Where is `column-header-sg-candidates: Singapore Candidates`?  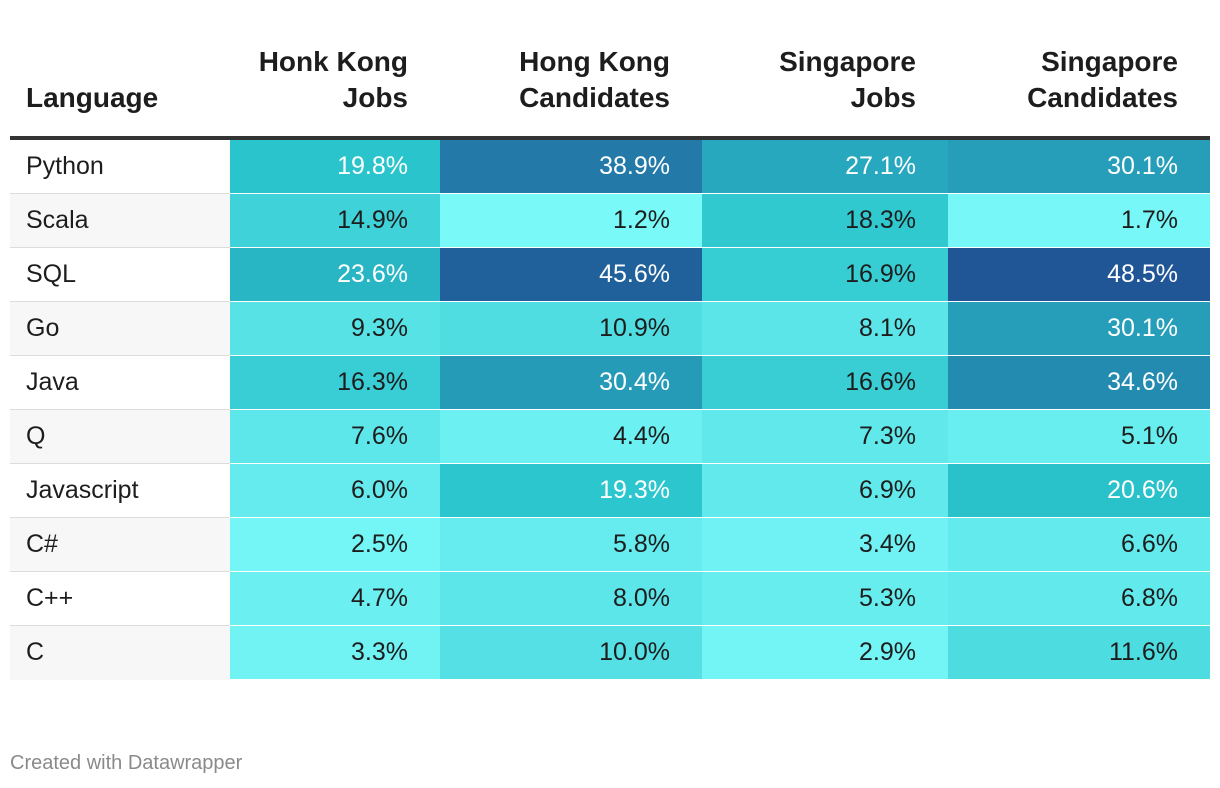
column-header-sg-candidates: Singapore Candidates is located at coordinates (1102, 79).